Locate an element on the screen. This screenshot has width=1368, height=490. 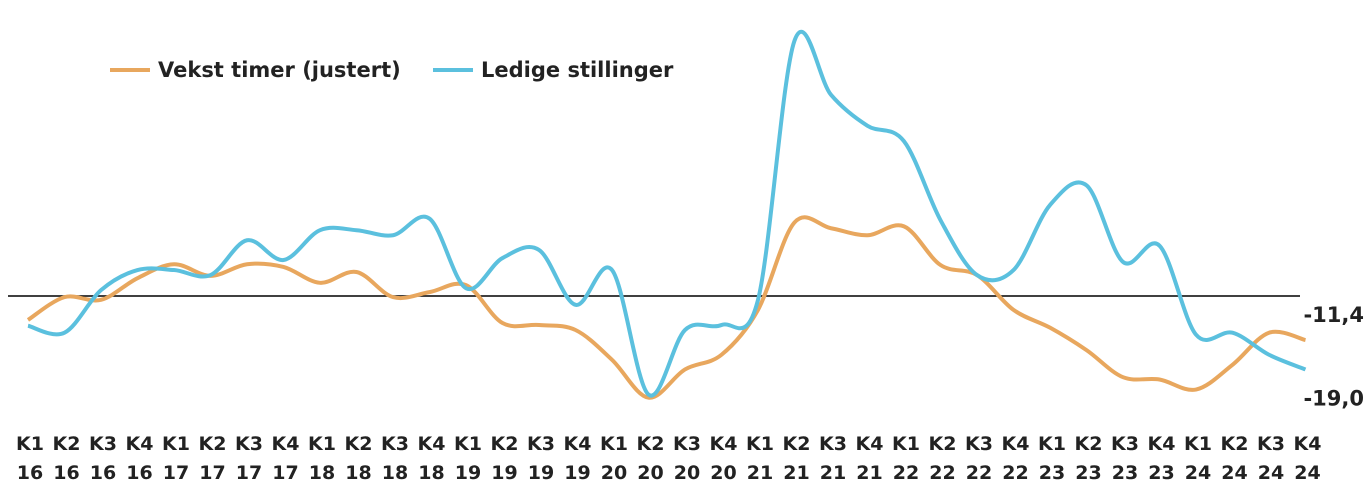
x-tick-label: K2 22 is located at coordinates (942, 458).